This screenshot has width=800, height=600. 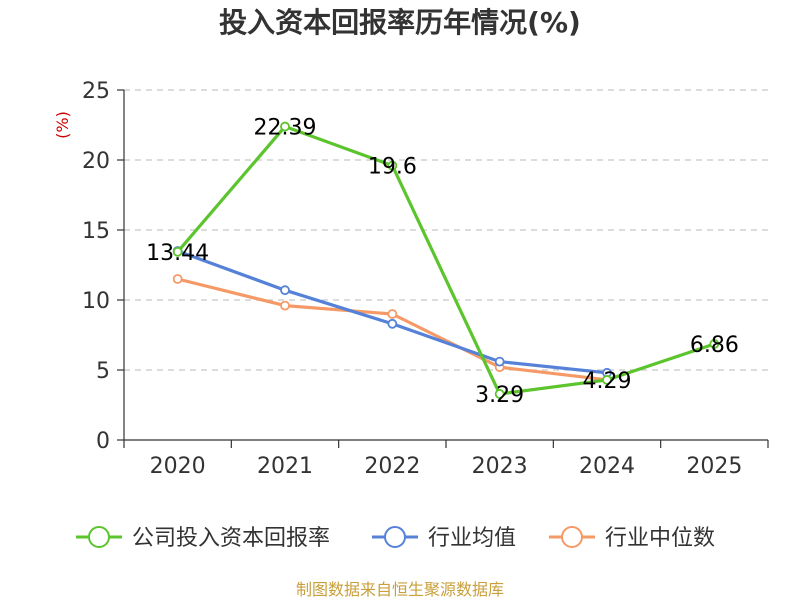 I want to click on series-1-point-2023, so click(x=499, y=361).